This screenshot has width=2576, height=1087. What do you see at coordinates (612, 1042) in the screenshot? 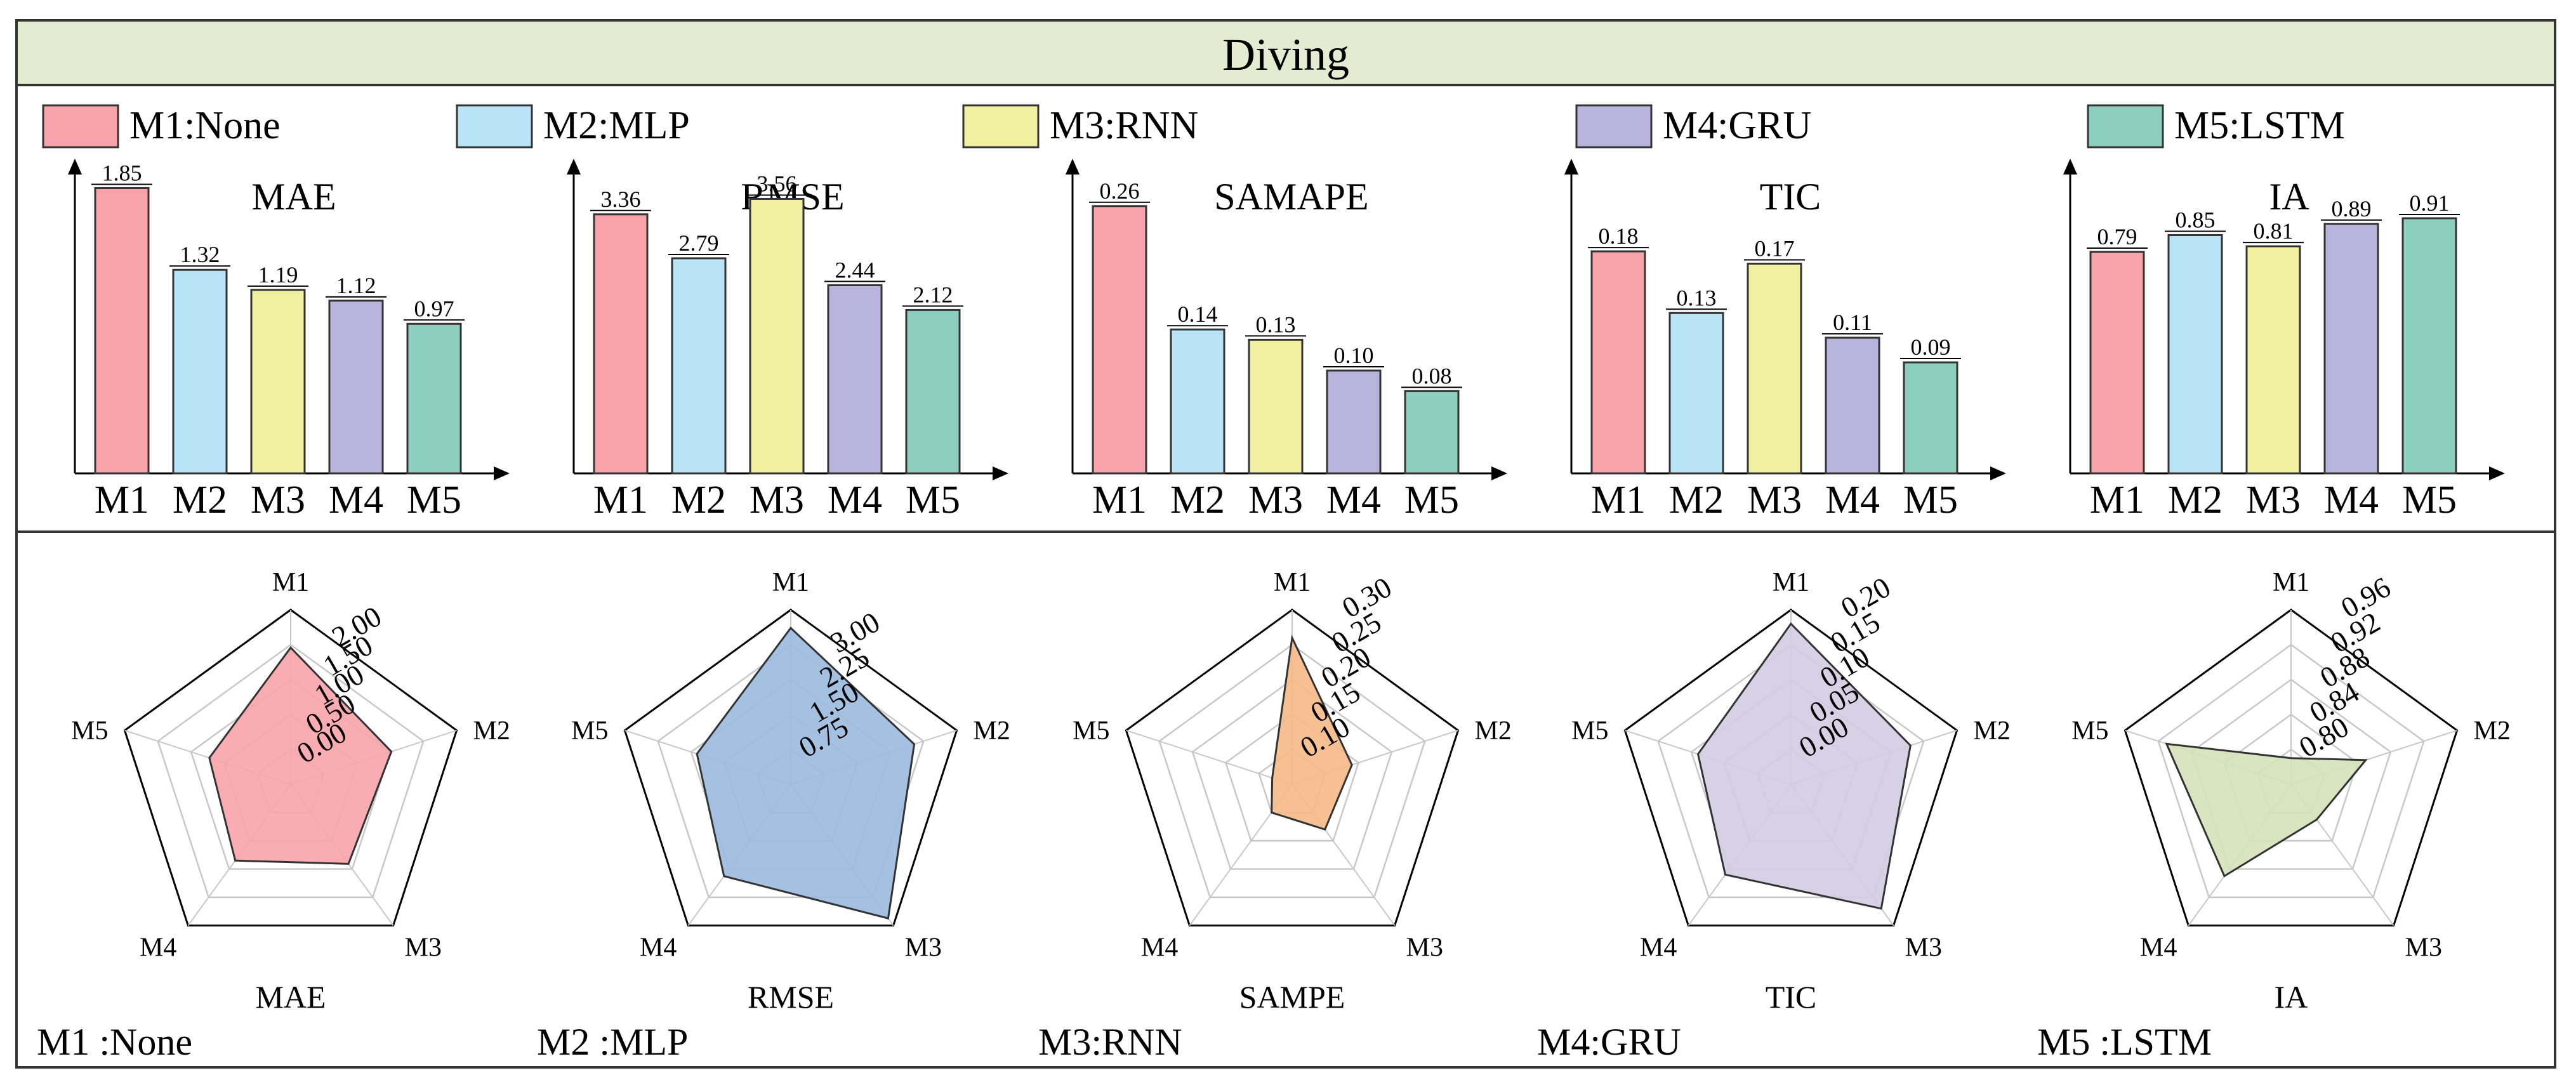
I see `radar-caption: M2 :MLP` at bounding box center [612, 1042].